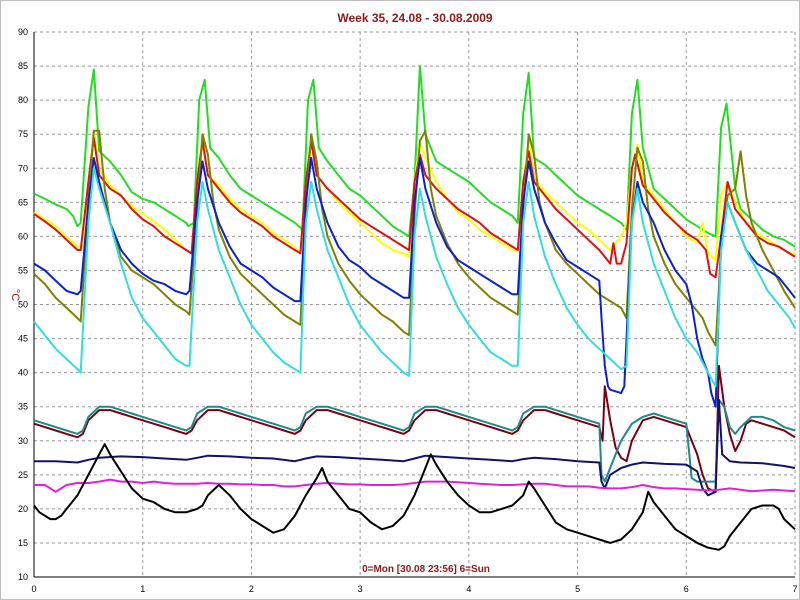 The width and height of the screenshot is (800, 600). I want to click on x-tick-label: 0, so click(33, 589).